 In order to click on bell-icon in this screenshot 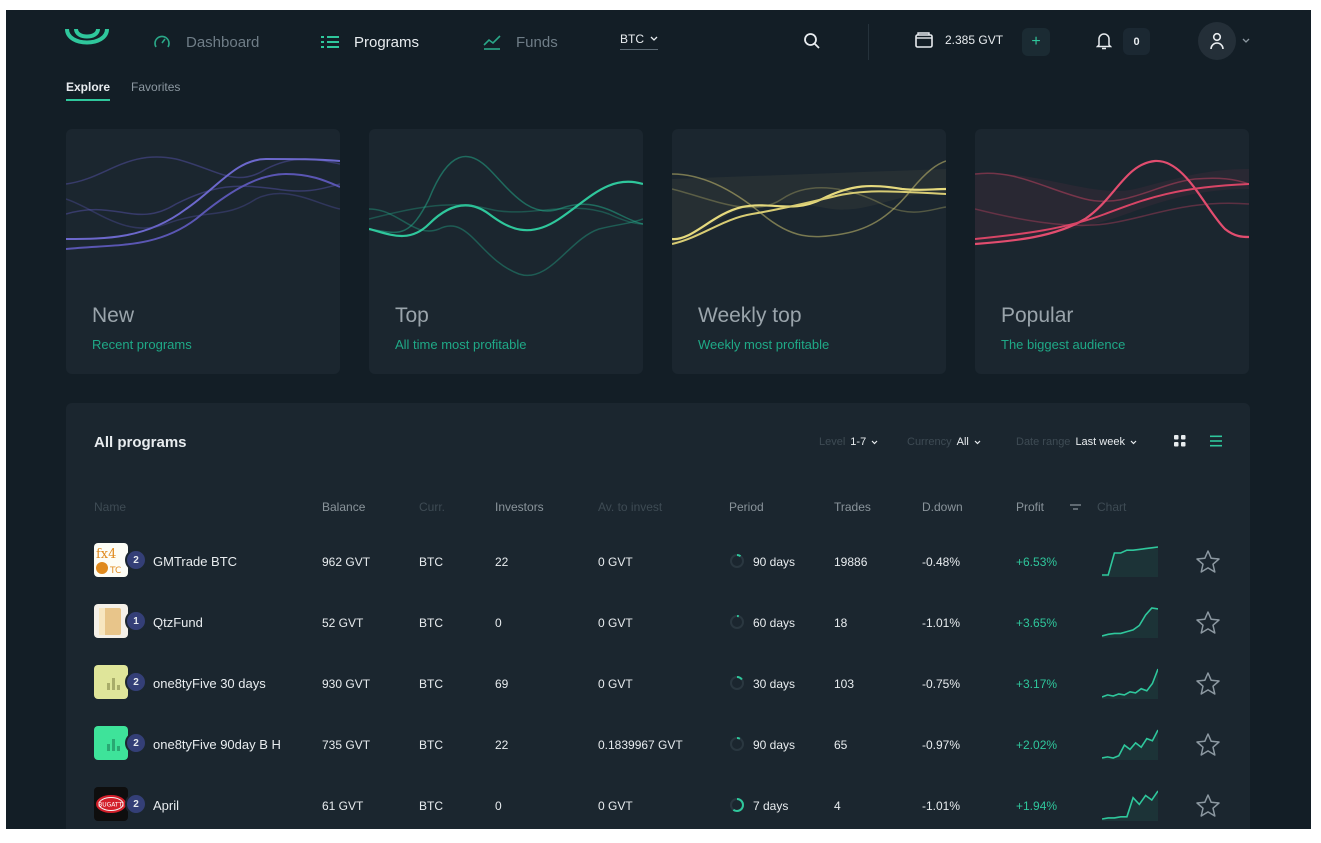, I will do `click(1104, 41)`.